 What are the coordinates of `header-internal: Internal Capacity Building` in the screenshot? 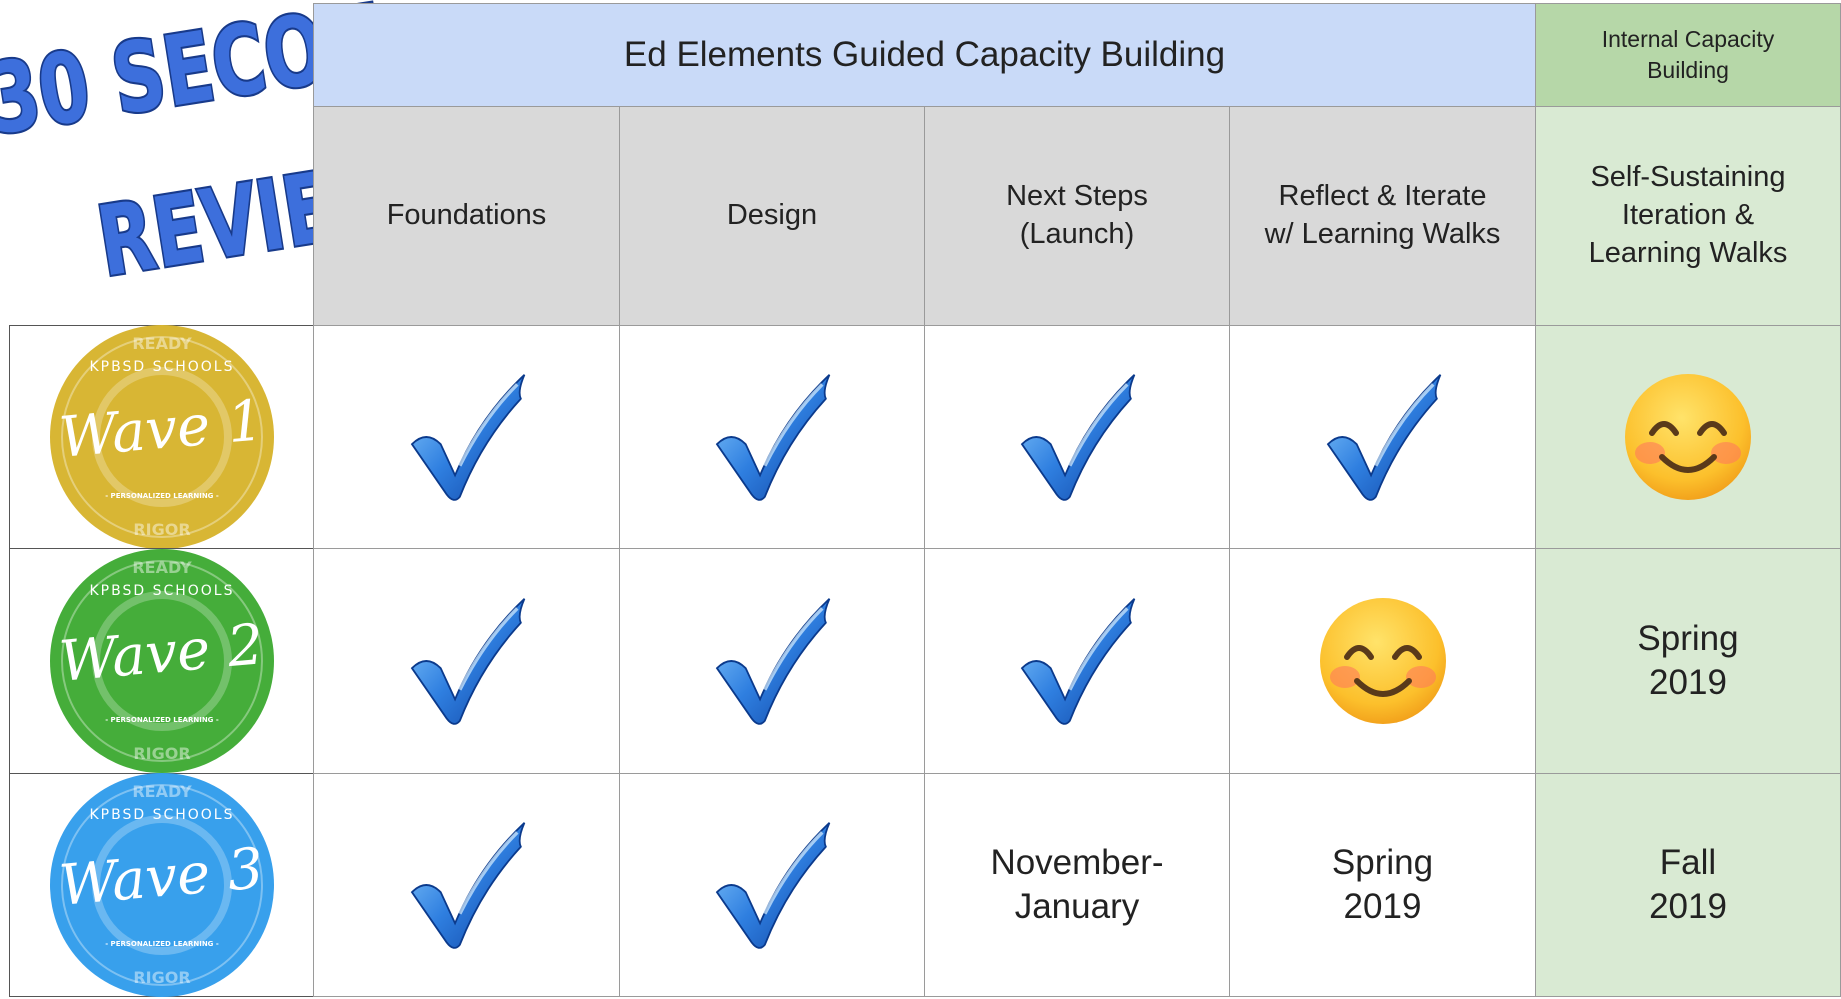 It's located at (1688, 55).